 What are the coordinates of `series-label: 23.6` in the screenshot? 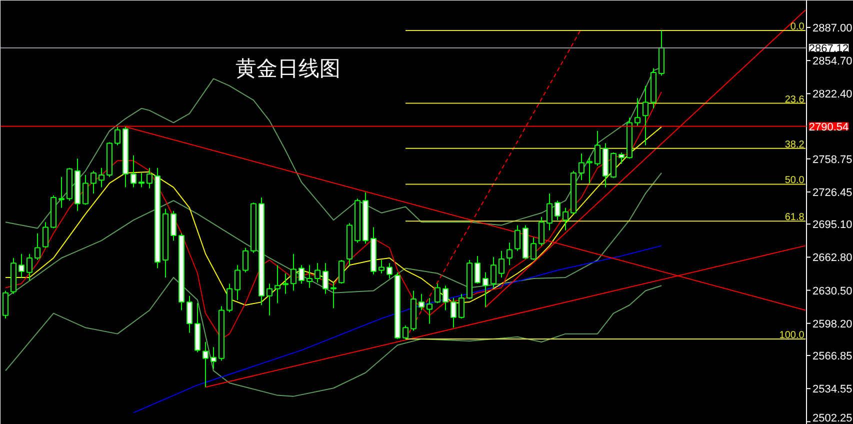 It's located at (794, 100).